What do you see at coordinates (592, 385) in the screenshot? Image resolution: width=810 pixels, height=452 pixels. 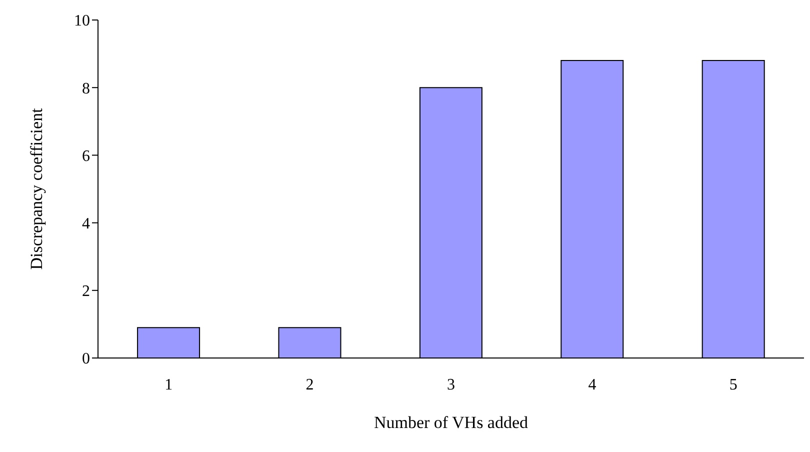 I see `x-tick-label: 4` at bounding box center [592, 385].